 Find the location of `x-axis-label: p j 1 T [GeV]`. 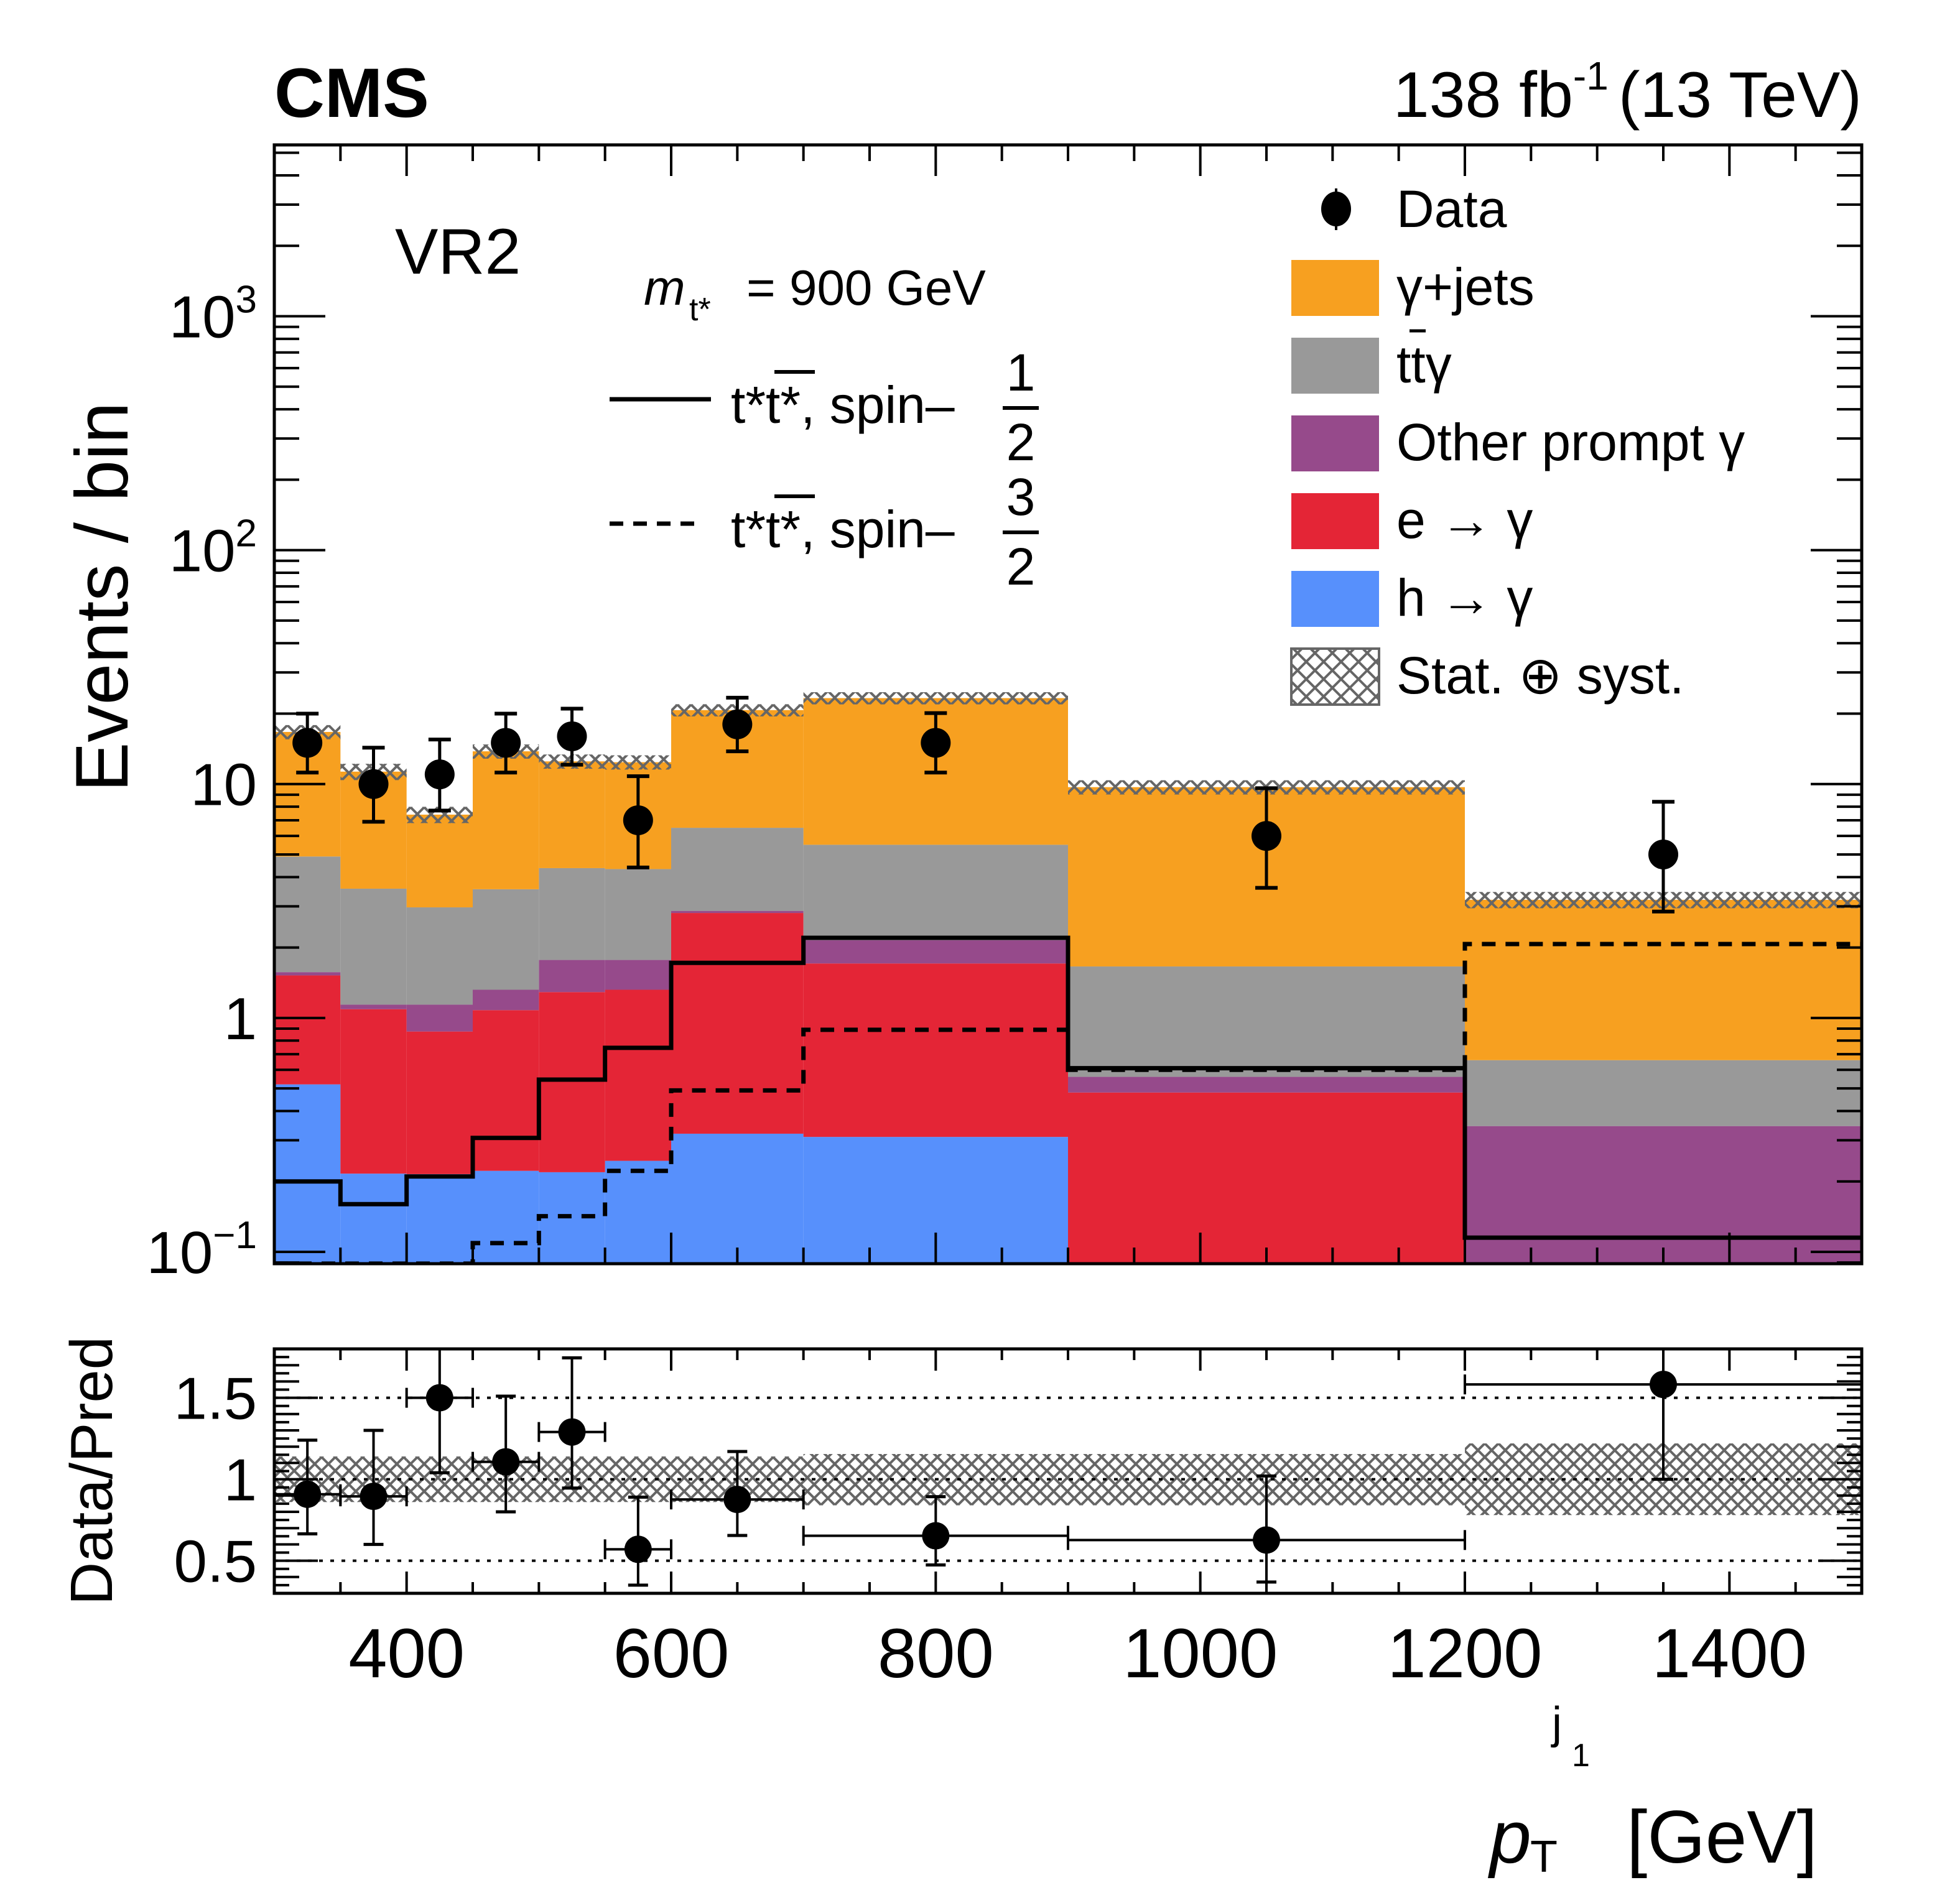

x-axis-label: p j 1 T [GeV] is located at coordinates (1653, 1789).